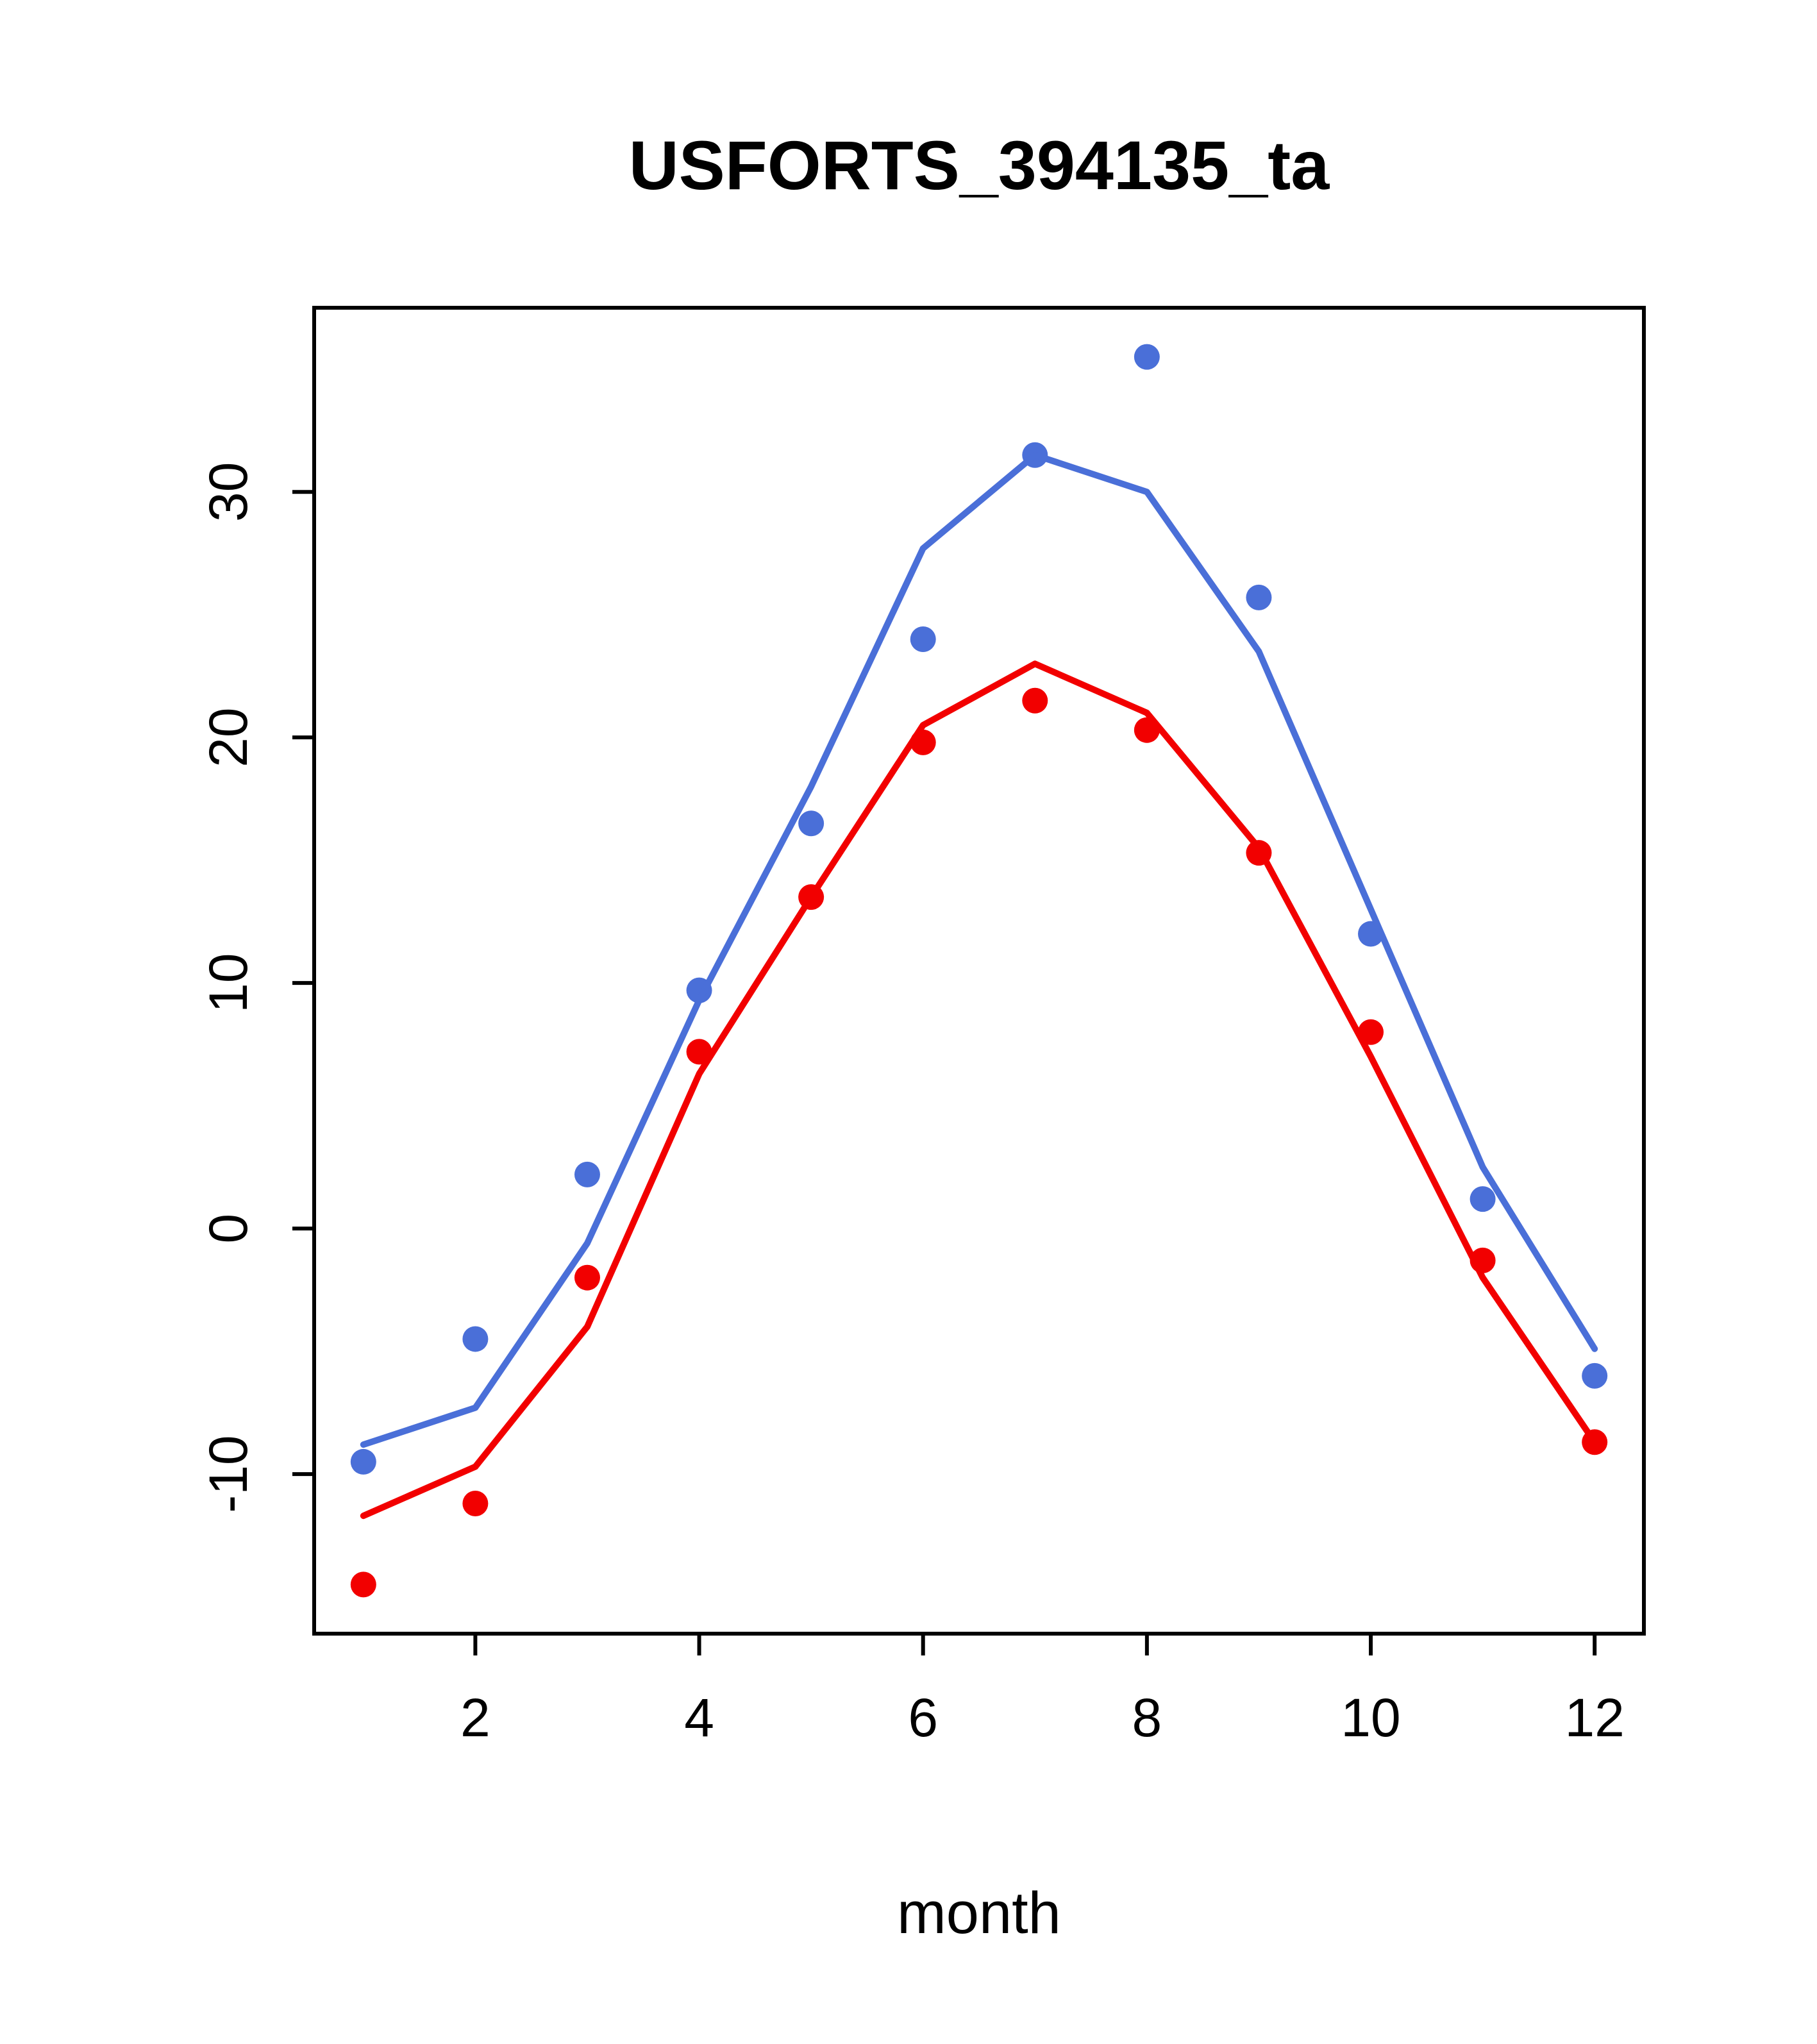 The width and height of the screenshot is (1817, 2044). What do you see at coordinates (1147, 1718) in the screenshot?
I see `x-tick-label: 8` at bounding box center [1147, 1718].